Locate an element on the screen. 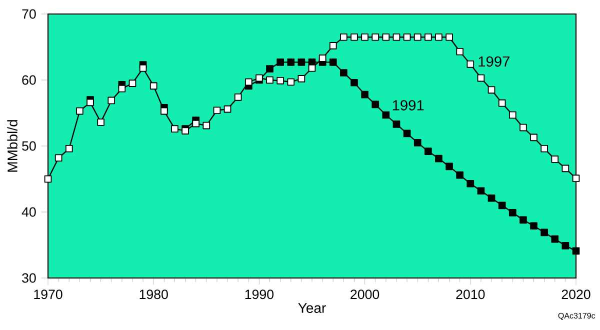 Image resolution: width=600 pixels, height=330 pixels. y-tick-label: 30 is located at coordinates (29, 278).